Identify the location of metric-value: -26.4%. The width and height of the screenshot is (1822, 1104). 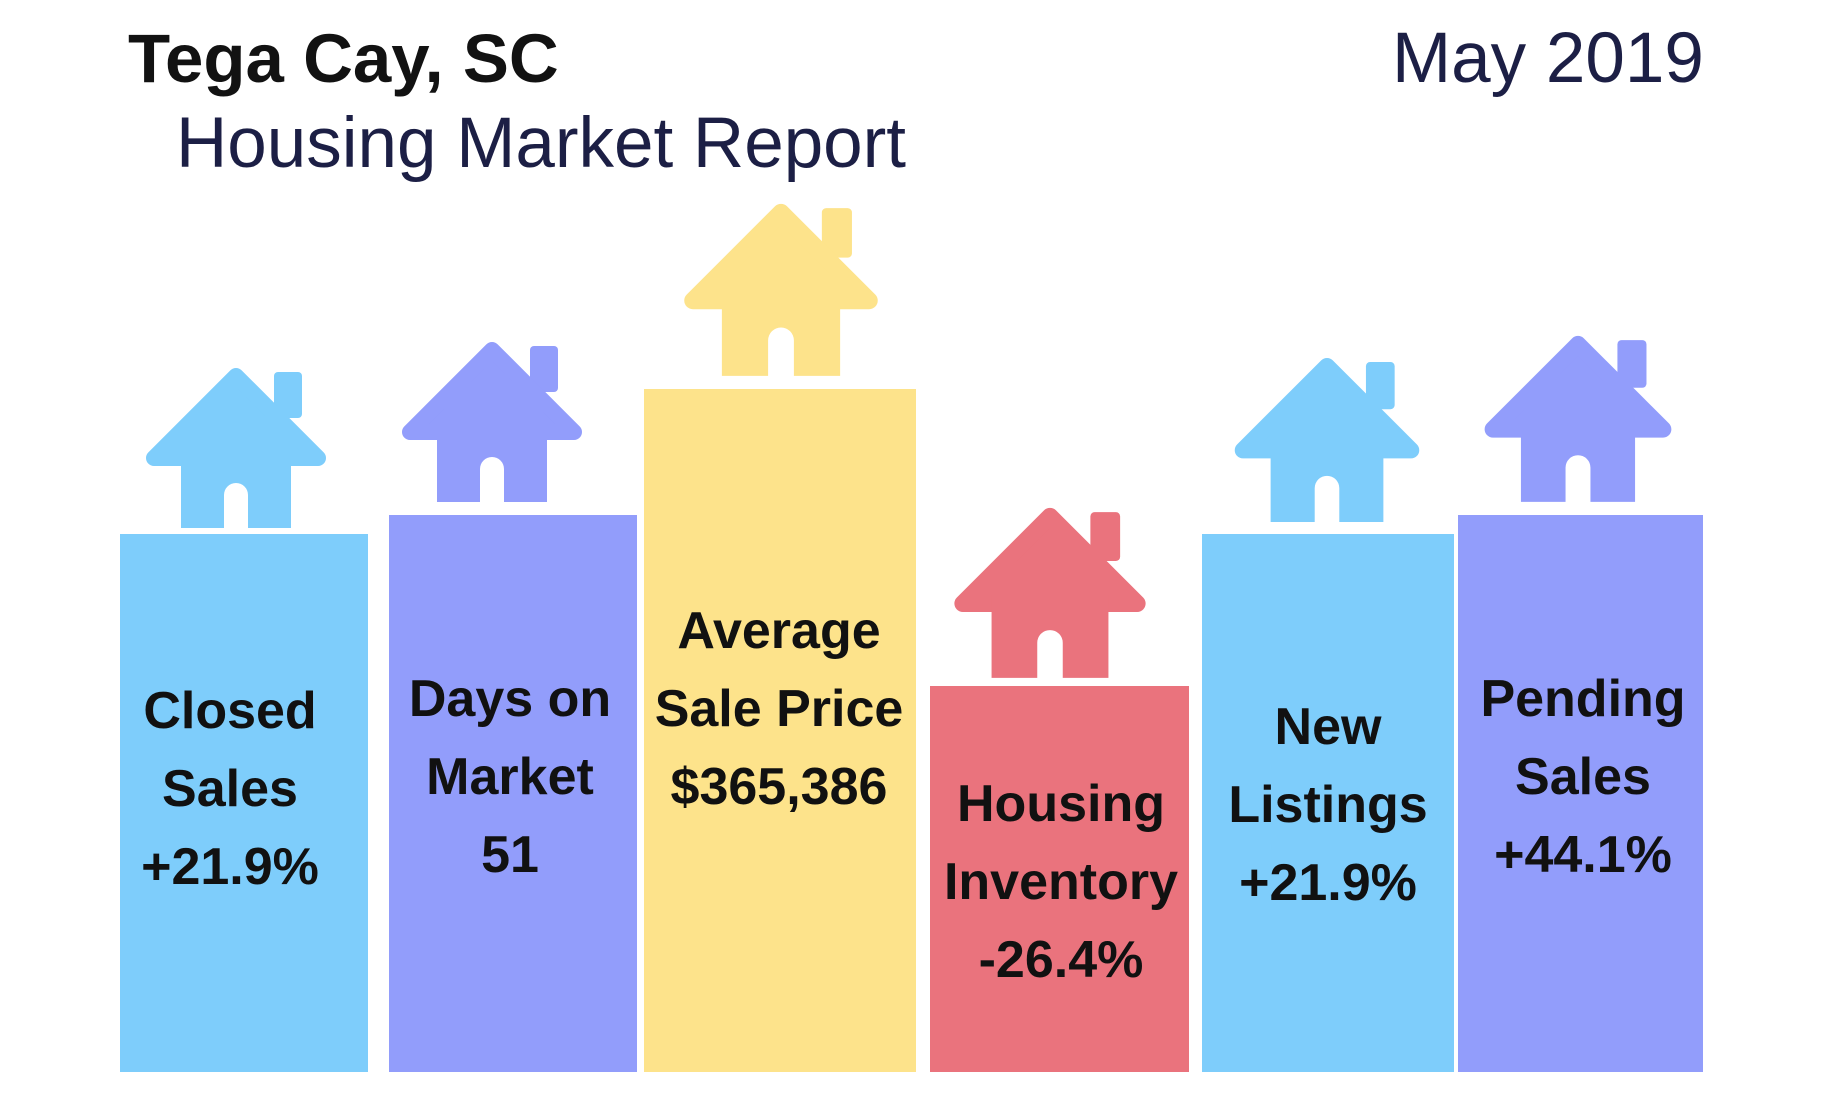
(1061, 960).